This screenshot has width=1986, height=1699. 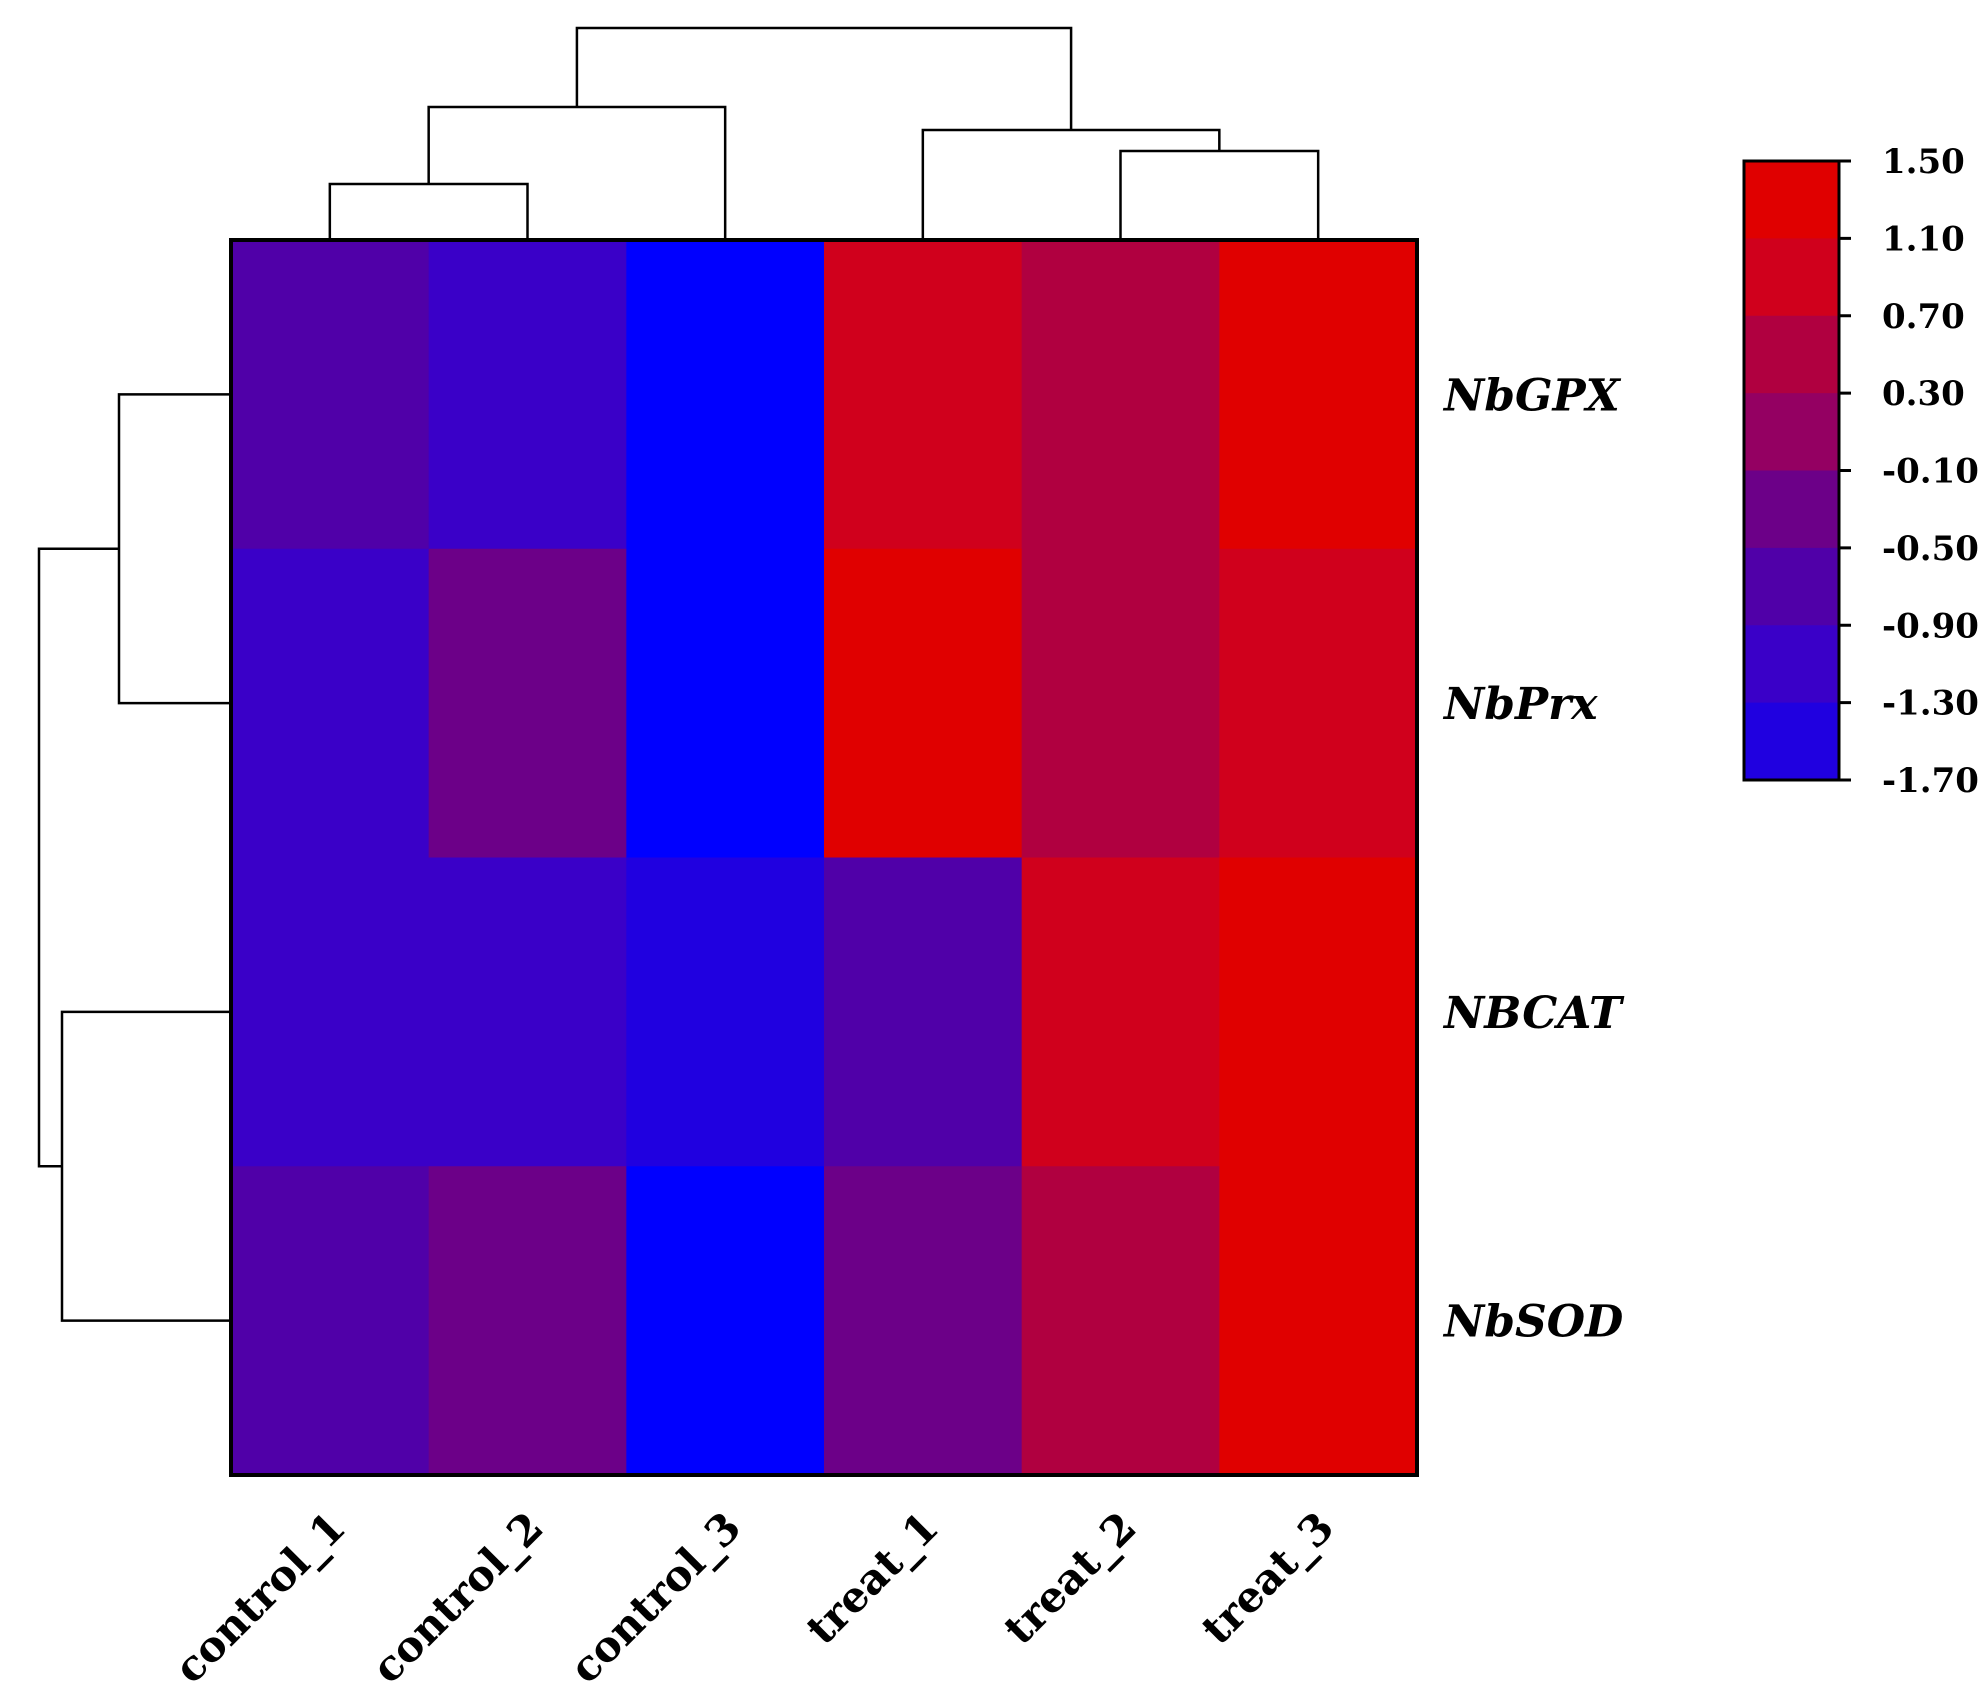 What do you see at coordinates (1923, 239) in the screenshot?
I see `legend-tick-label: 1.10` at bounding box center [1923, 239].